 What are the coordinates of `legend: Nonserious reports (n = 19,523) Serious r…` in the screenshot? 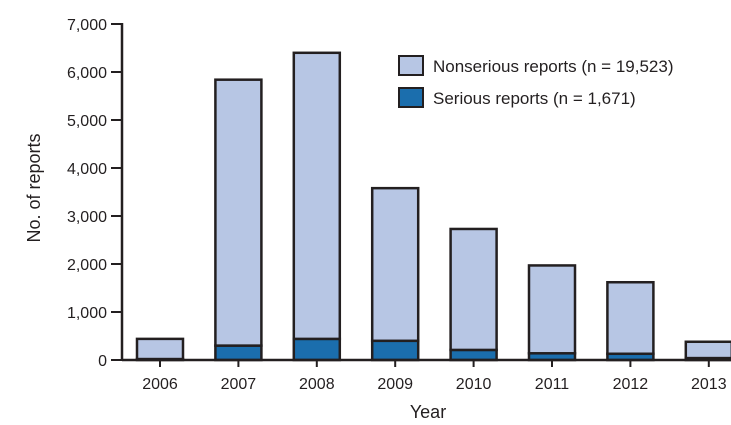 It's located at (536, 81).